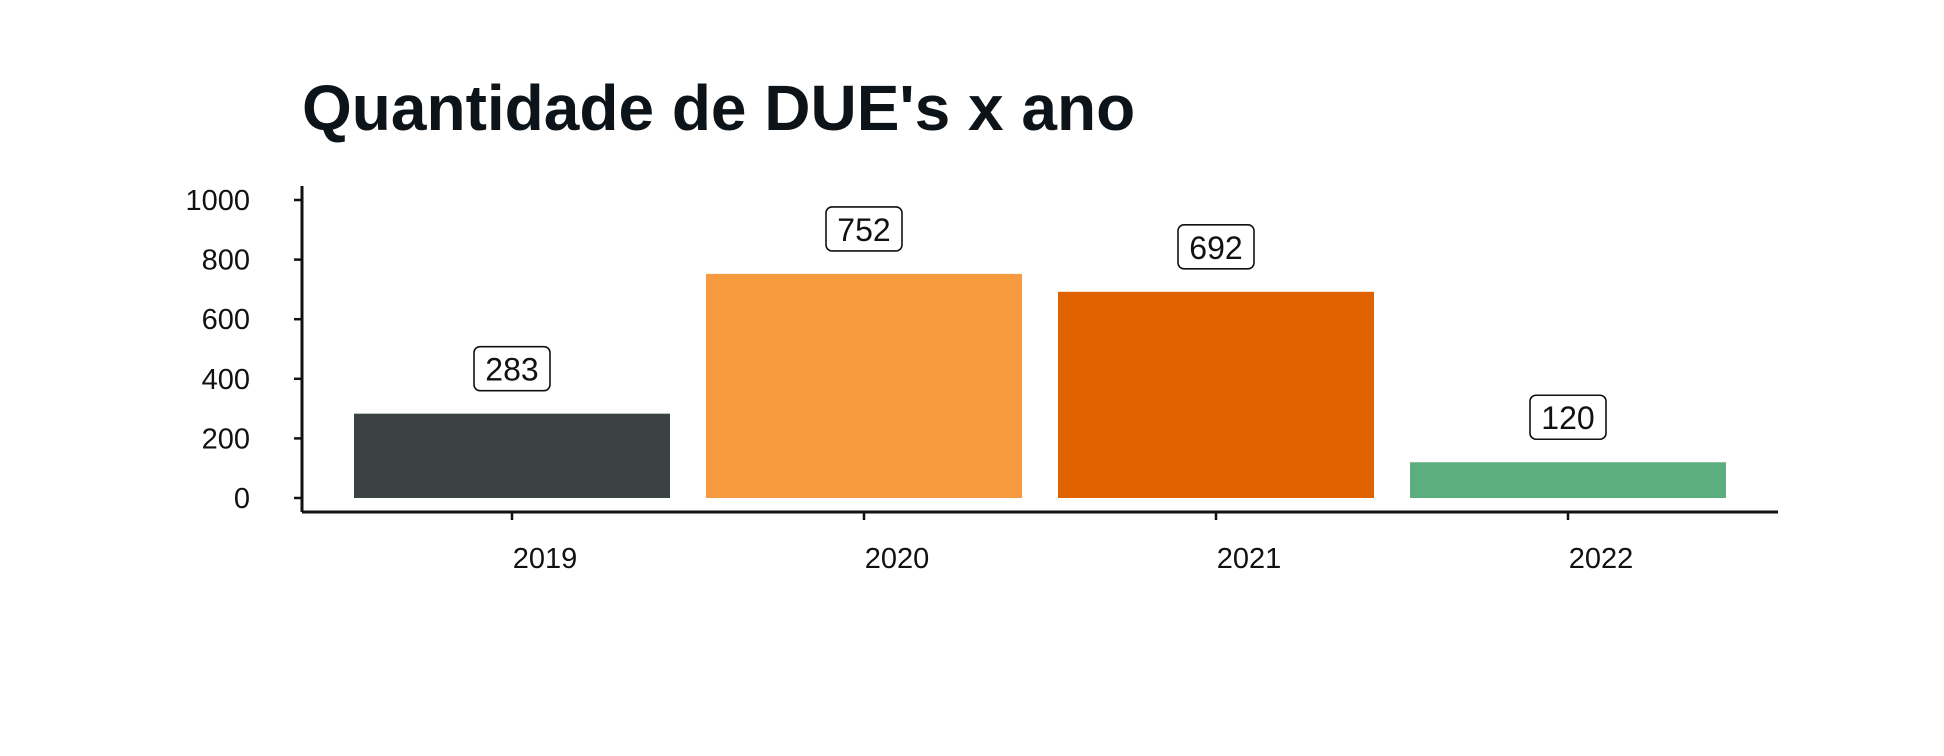 The width and height of the screenshot is (1944, 756). Describe the element at coordinates (226, 320) in the screenshot. I see `y-tick-label: 600` at that location.